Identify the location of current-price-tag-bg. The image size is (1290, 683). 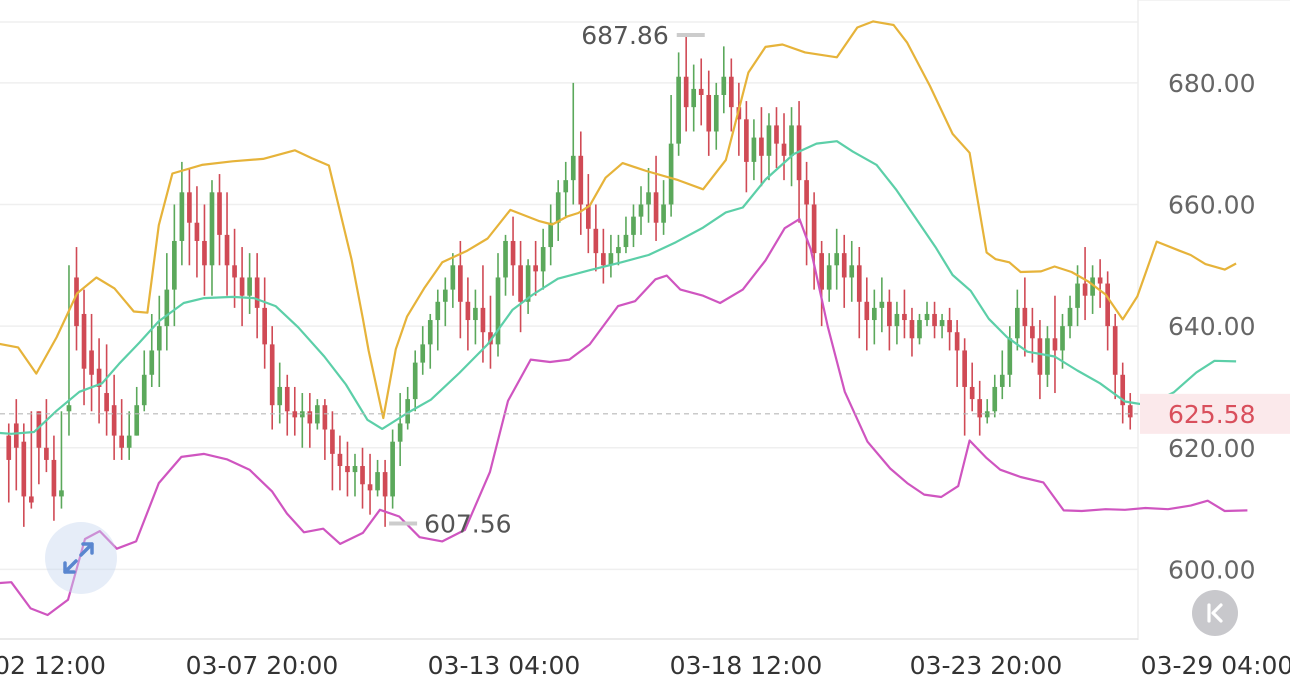
(1215, 413).